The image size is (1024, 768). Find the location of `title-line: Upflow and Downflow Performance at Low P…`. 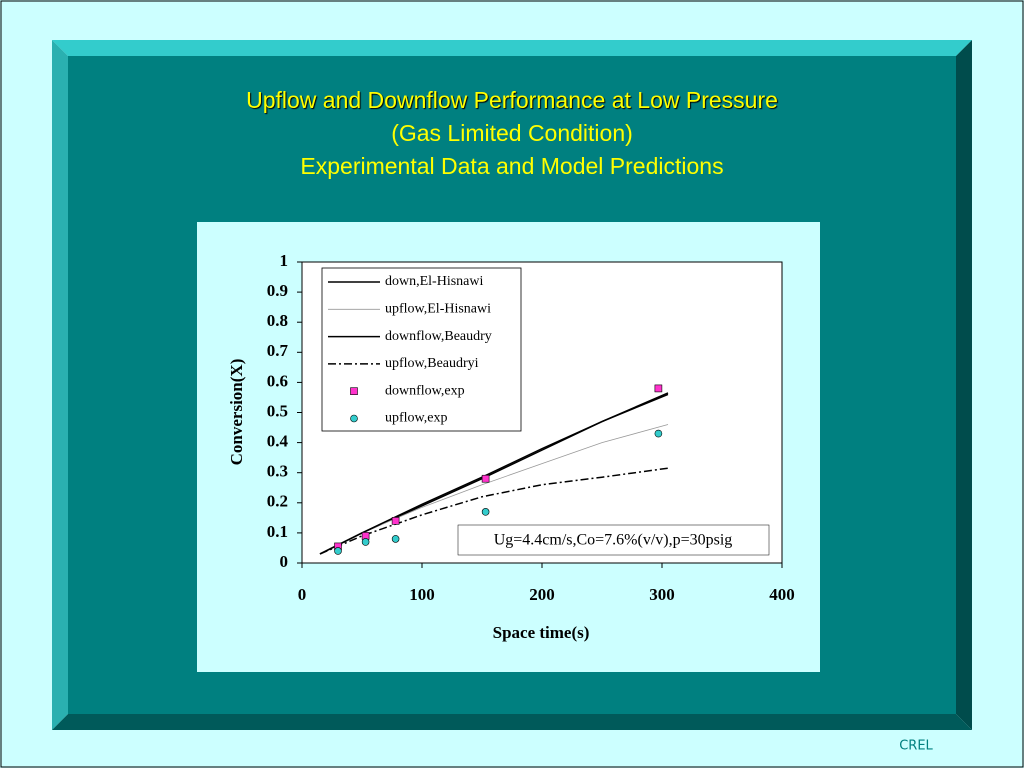

title-line: Upflow and Downflow Performance at Low P… is located at coordinates (512, 100).